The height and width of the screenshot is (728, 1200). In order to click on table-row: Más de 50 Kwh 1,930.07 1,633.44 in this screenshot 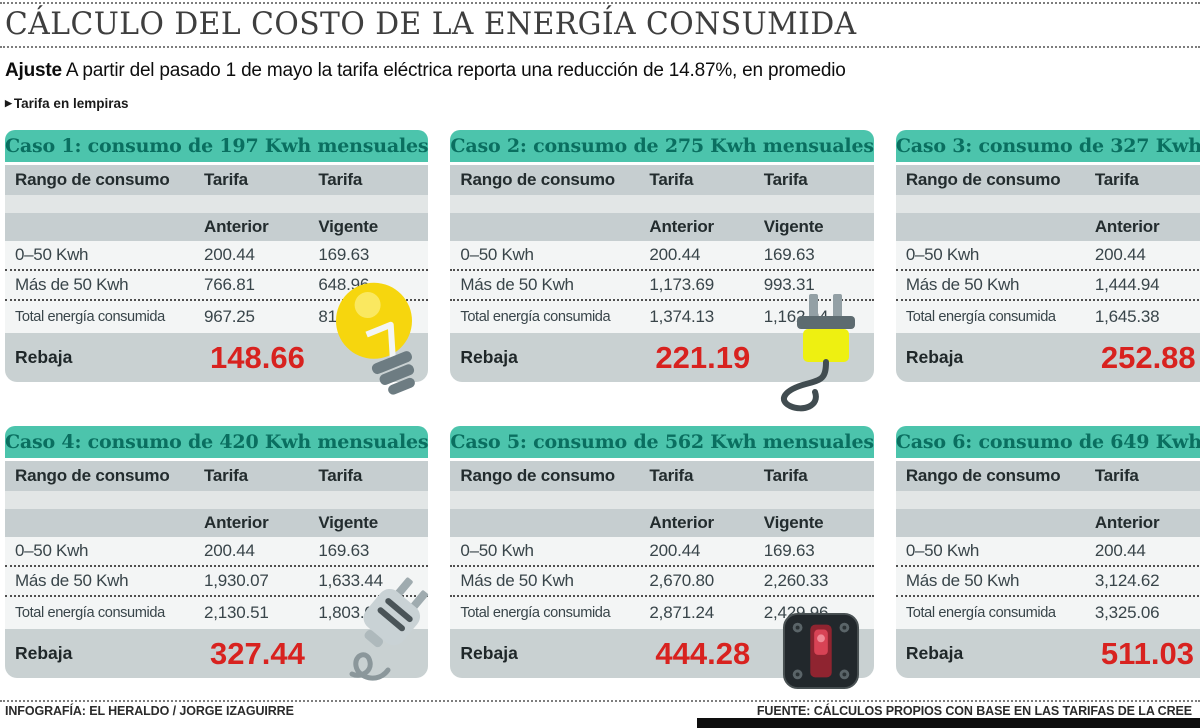, I will do `click(217, 582)`.